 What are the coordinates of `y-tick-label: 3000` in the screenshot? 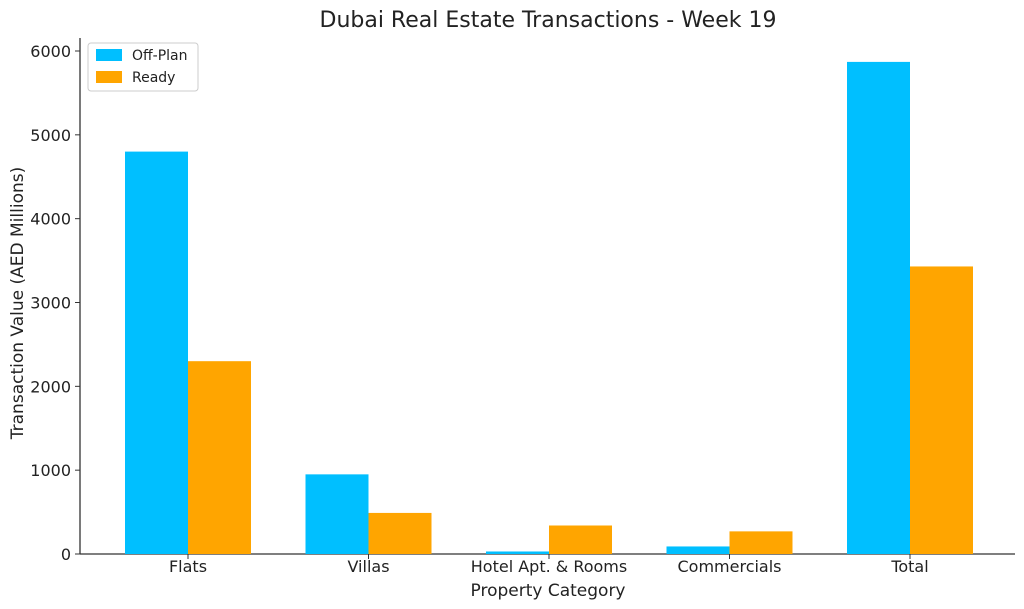 It's located at (50, 303).